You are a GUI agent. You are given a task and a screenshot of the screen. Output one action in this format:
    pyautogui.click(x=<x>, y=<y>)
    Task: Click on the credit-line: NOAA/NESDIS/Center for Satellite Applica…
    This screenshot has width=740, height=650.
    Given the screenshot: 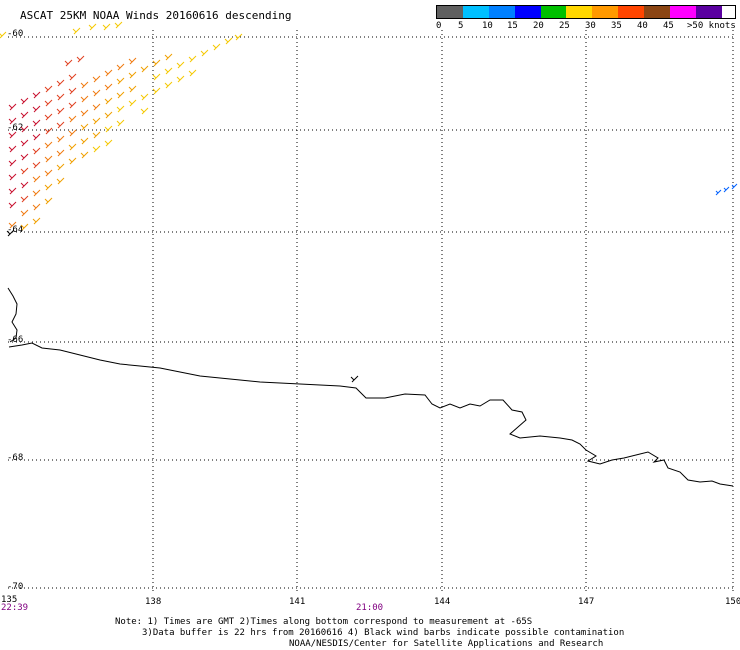 What is the action you would take?
    pyautogui.click(x=446, y=644)
    